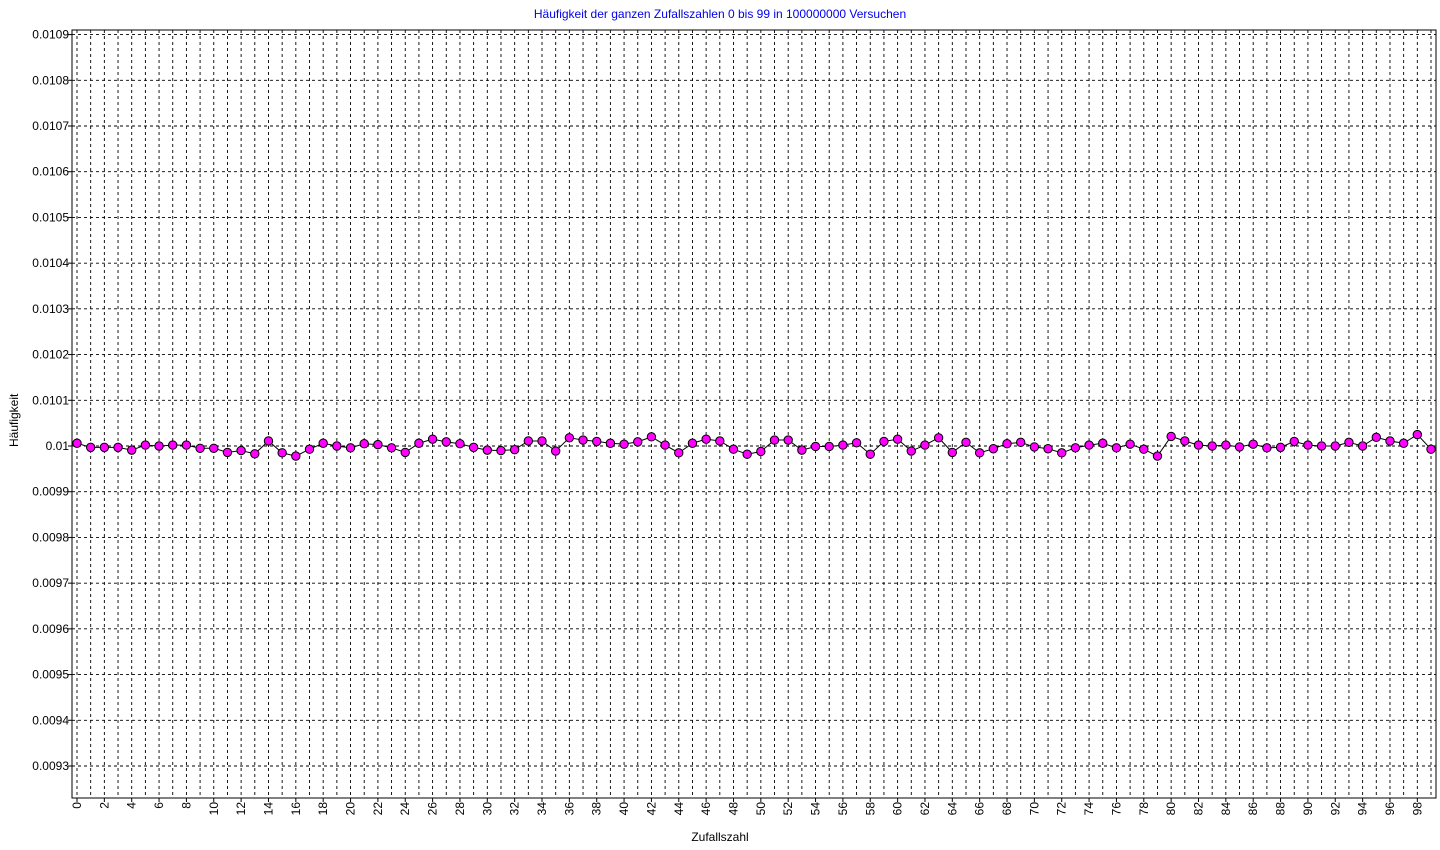 The width and height of the screenshot is (1440, 850). What do you see at coordinates (50, 629) in the screenshot?
I see `y-tick-label: 0.0096` at bounding box center [50, 629].